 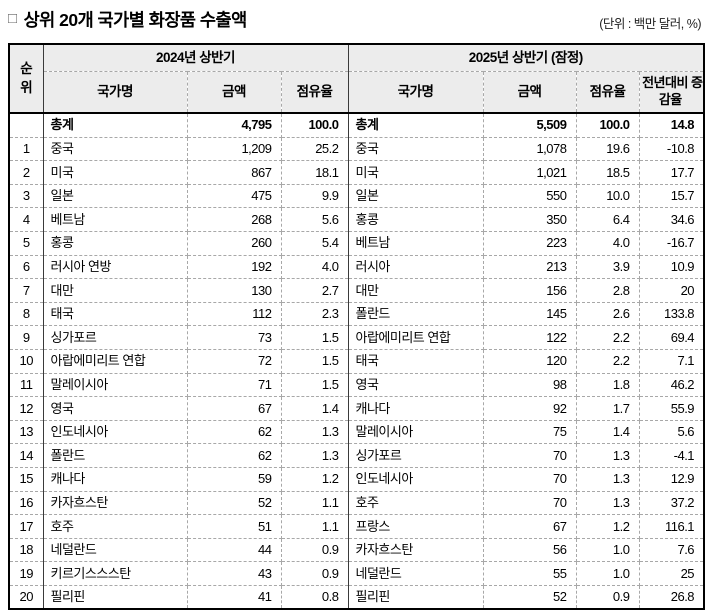 What do you see at coordinates (26, 243) in the screenshot?
I see `cell-rank: 5` at bounding box center [26, 243].